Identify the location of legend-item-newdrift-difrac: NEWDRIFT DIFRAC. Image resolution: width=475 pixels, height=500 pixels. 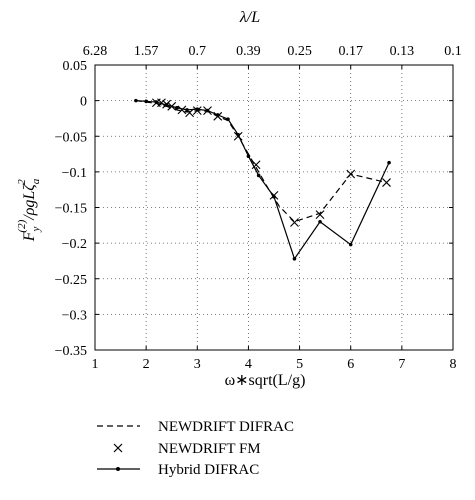
(195, 427).